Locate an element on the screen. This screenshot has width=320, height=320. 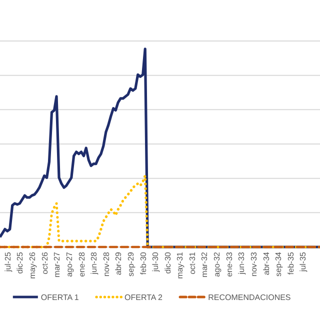
x-tick-label: feb-30 is located at coordinates (143, 263).